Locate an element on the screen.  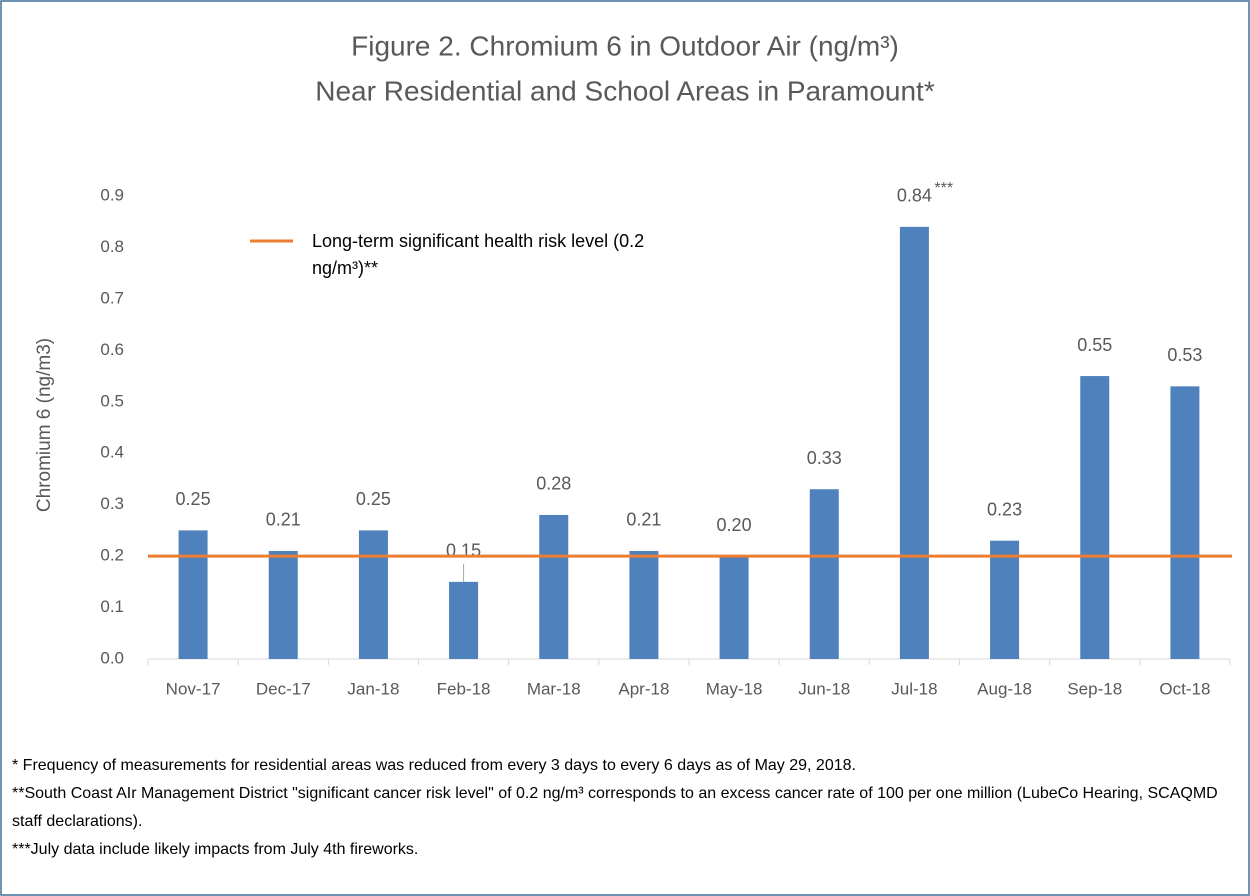
y-tick-label: 0.3 is located at coordinates (112, 503).